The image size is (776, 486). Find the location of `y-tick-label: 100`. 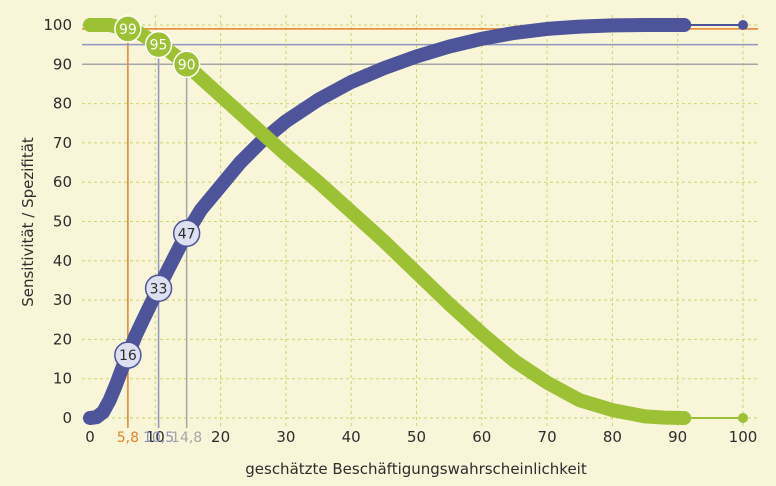

y-tick-label: 100 is located at coordinates (57, 25).